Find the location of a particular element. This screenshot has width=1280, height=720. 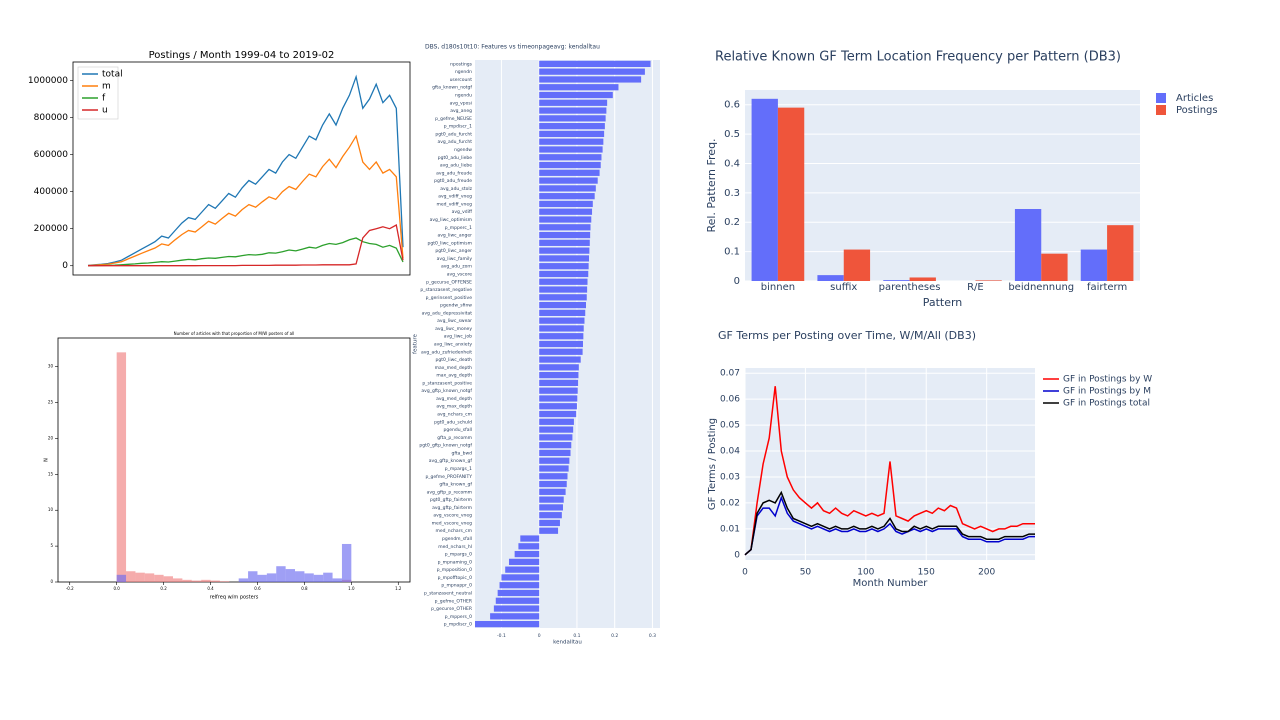

y-tick-label: 0.1 is located at coordinates (732, 252).